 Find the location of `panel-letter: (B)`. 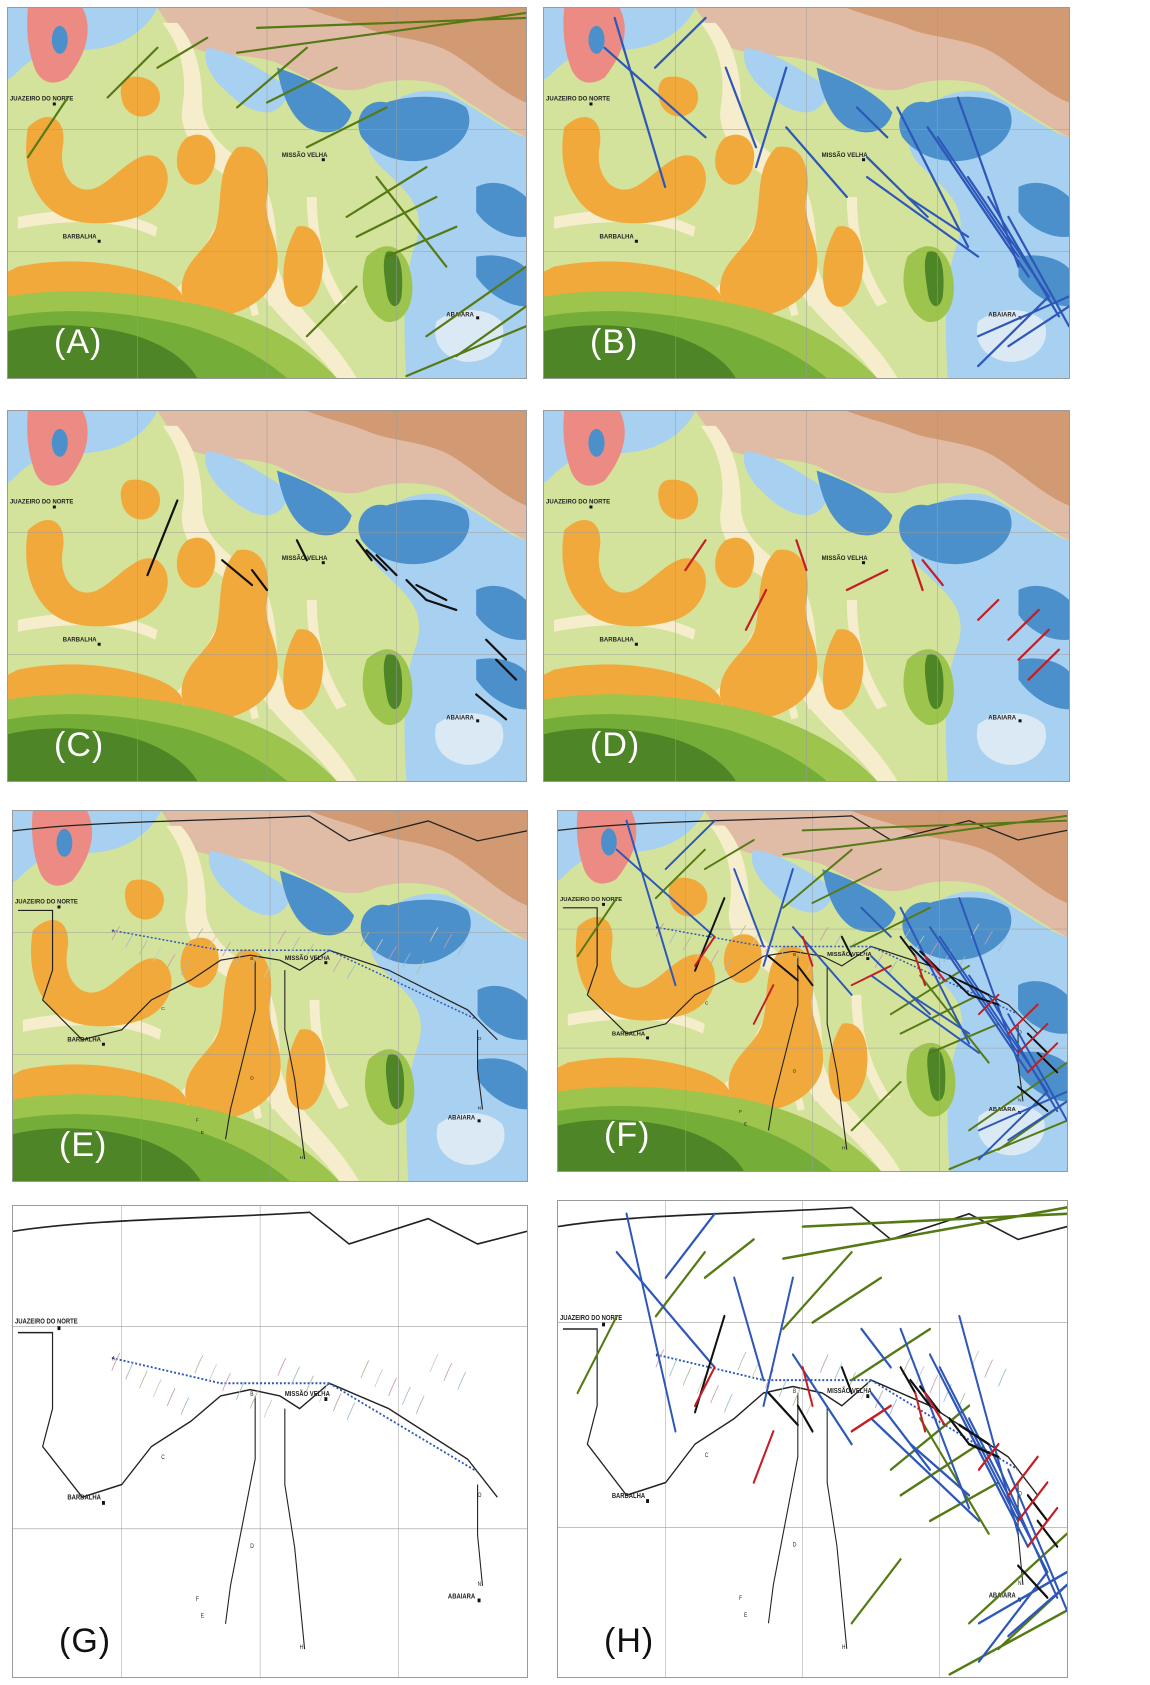

panel-letter: (B) is located at coordinates (614, 342).